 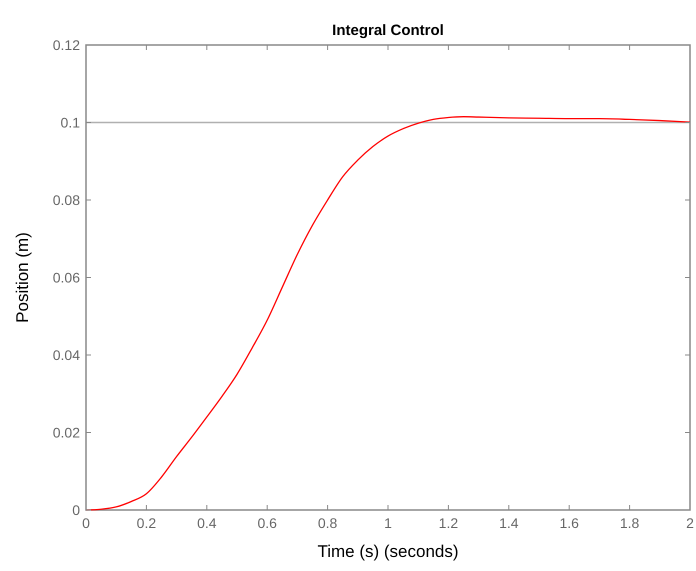 What do you see at coordinates (690, 523) in the screenshot?
I see `x-tick-label: 2` at bounding box center [690, 523].